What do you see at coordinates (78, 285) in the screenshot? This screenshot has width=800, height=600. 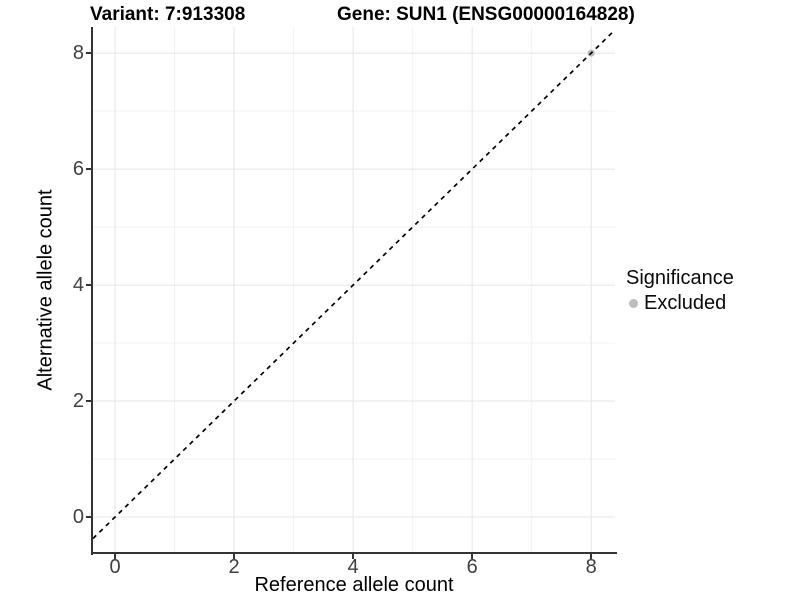 I see `y-tick-label: 4` at bounding box center [78, 285].